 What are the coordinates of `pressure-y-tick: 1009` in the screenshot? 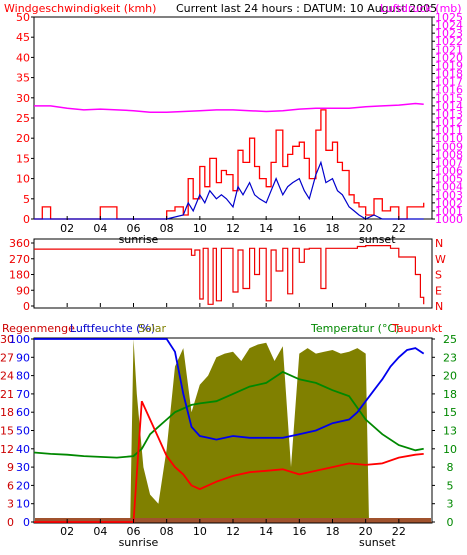 It's located at (449, 146).